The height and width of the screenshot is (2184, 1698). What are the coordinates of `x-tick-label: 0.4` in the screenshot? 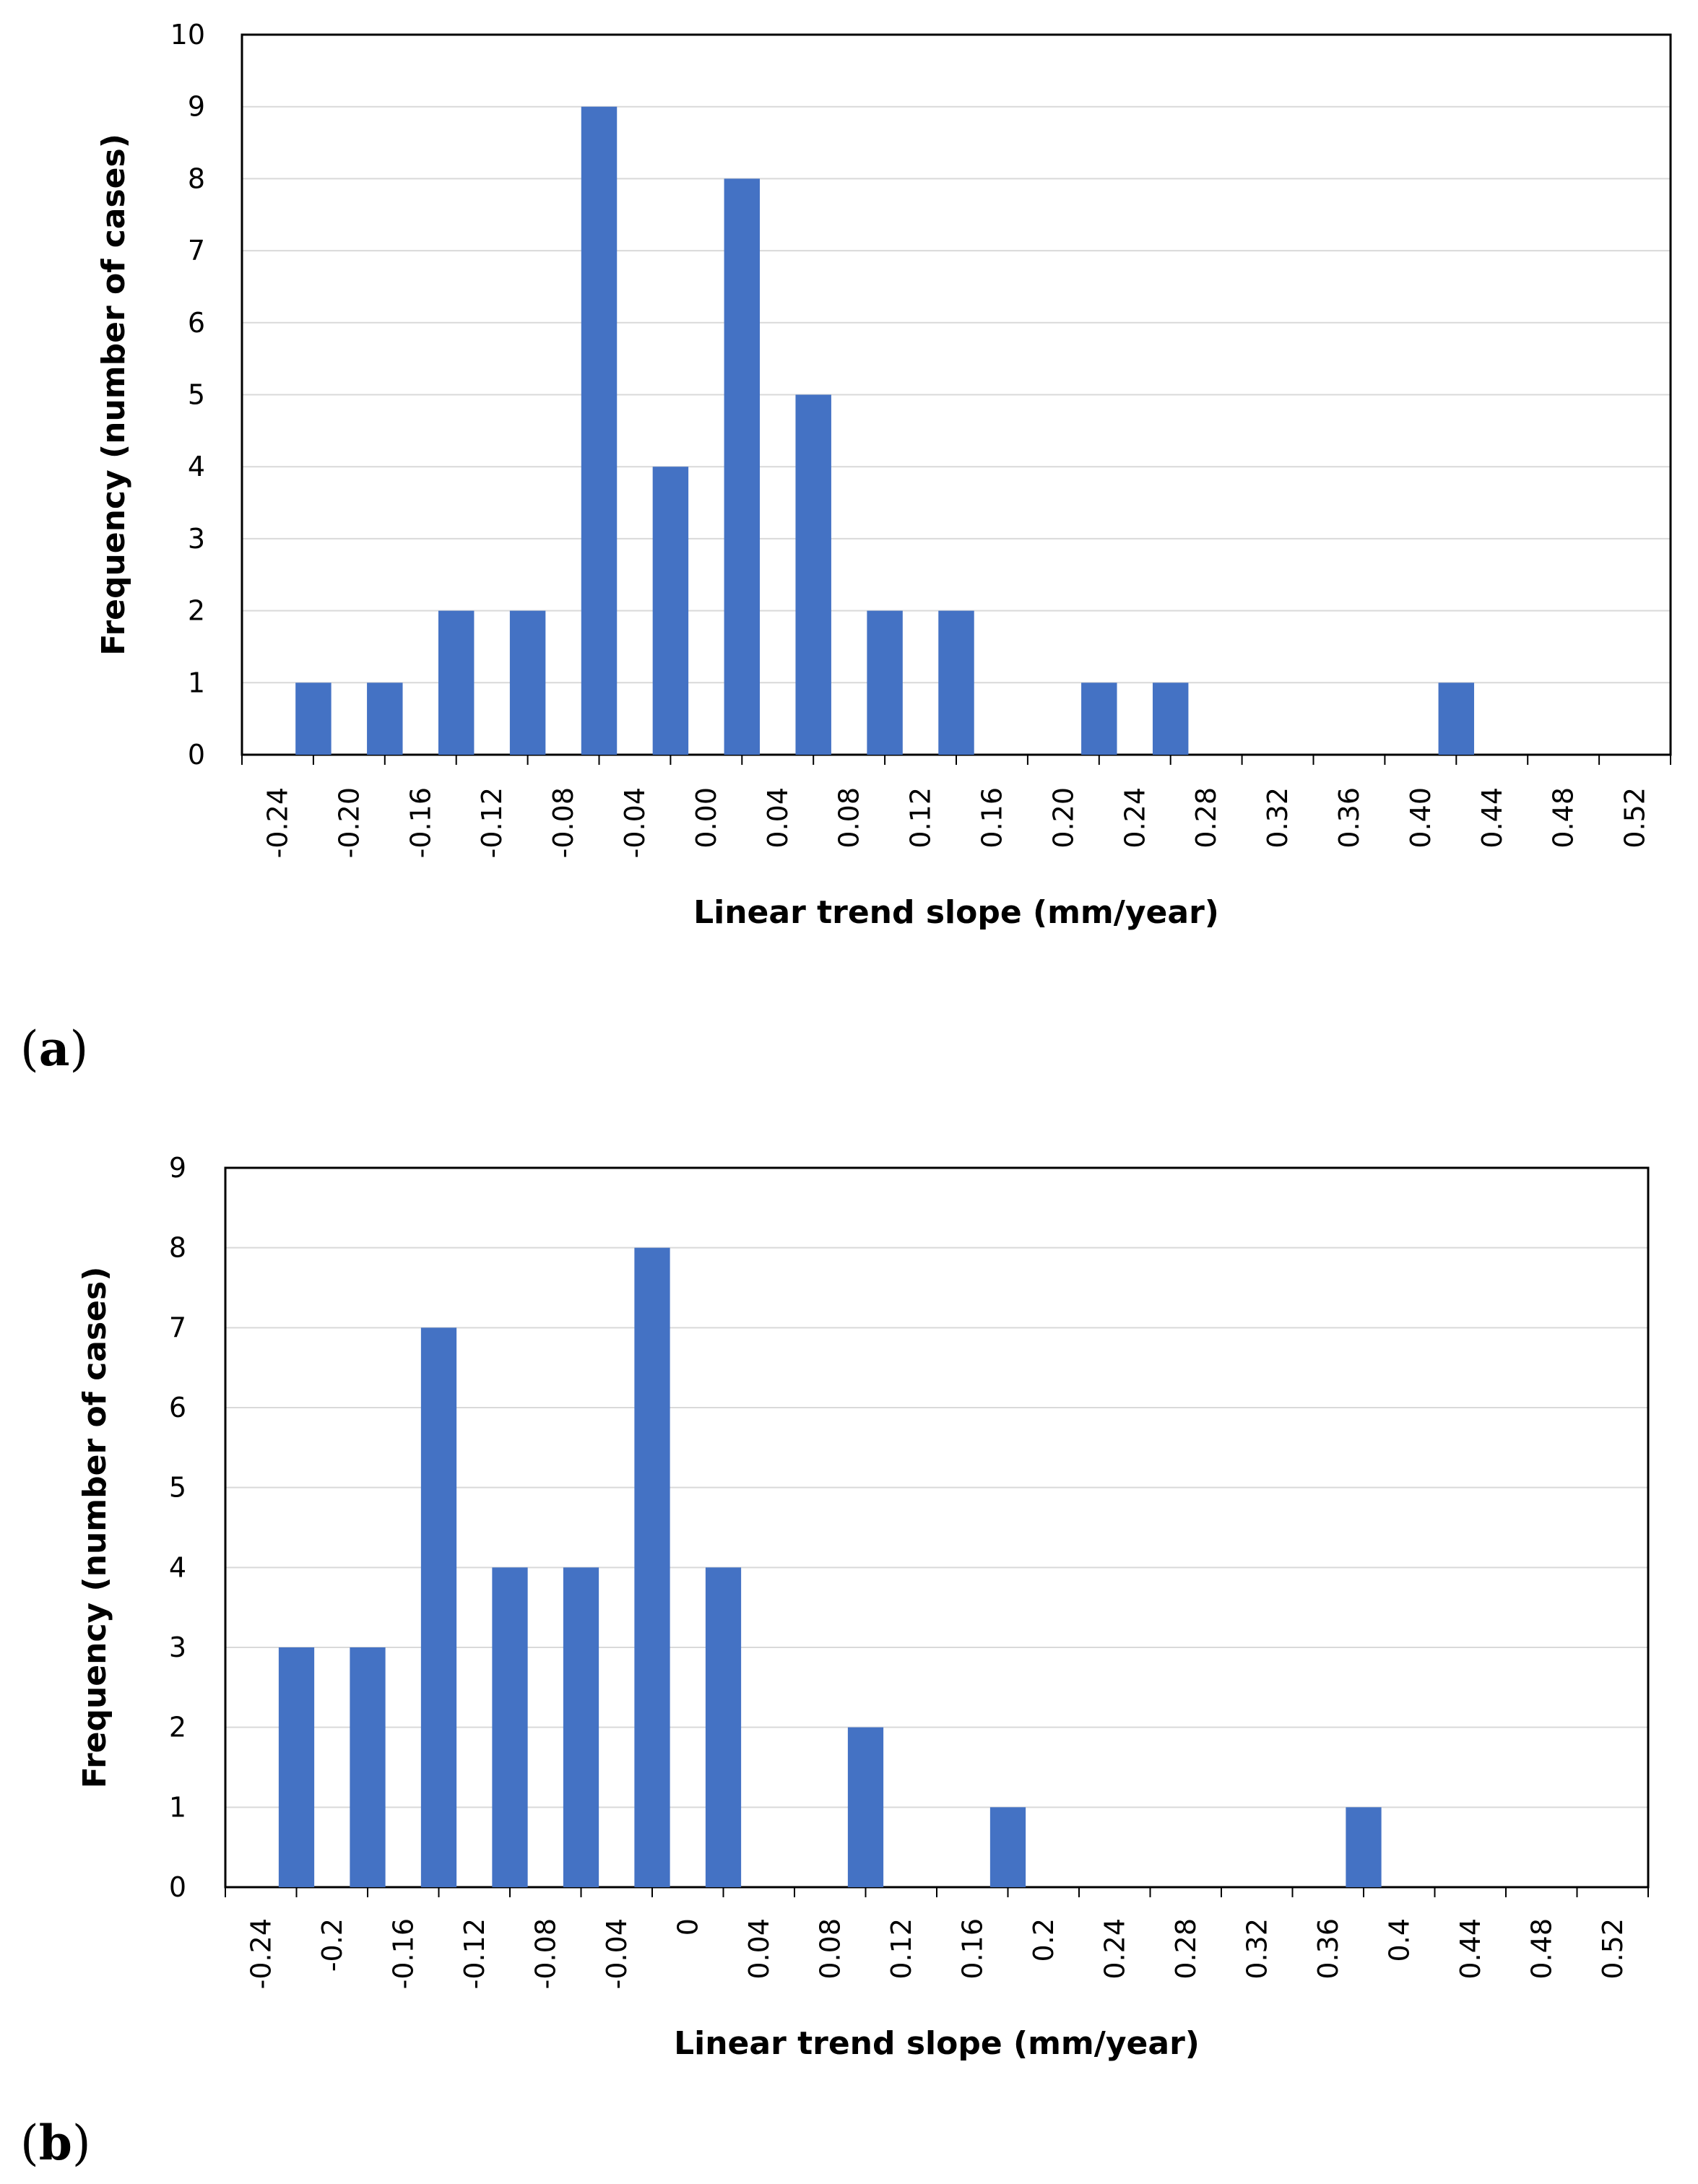 It's located at (1399, 1940).